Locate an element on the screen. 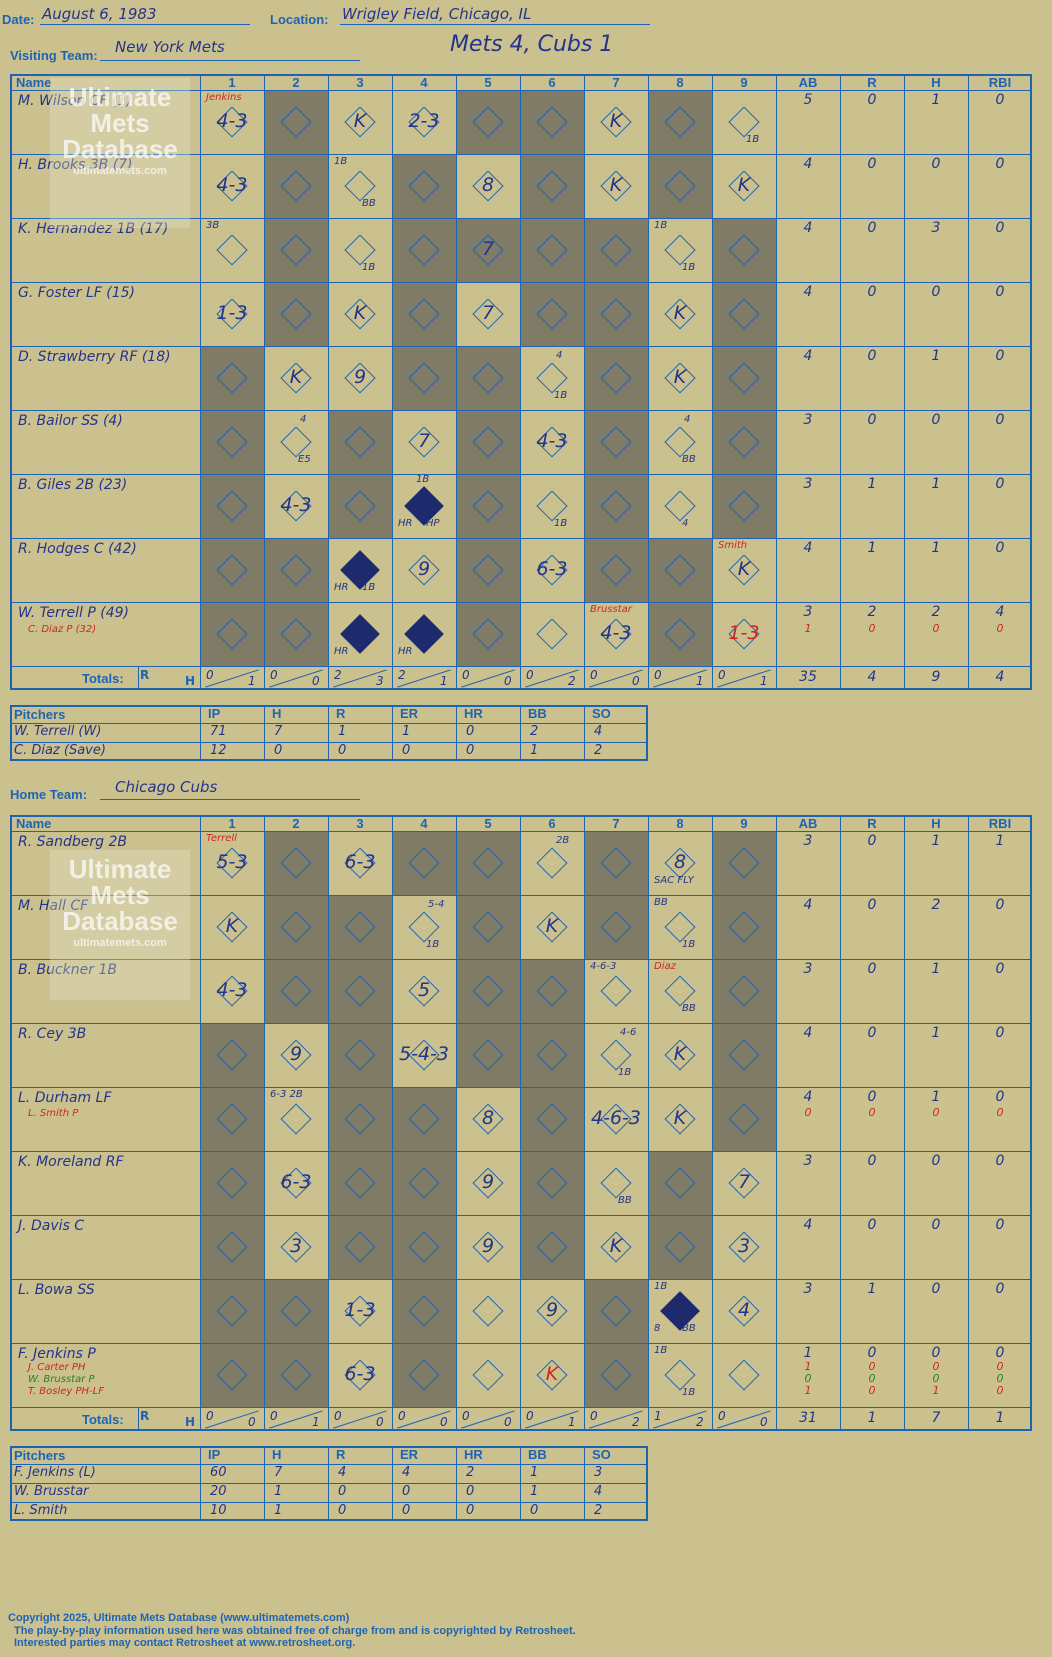 This screenshot has height=1657, width=1052. visiting-team: New York Mets is located at coordinates (170, 47).